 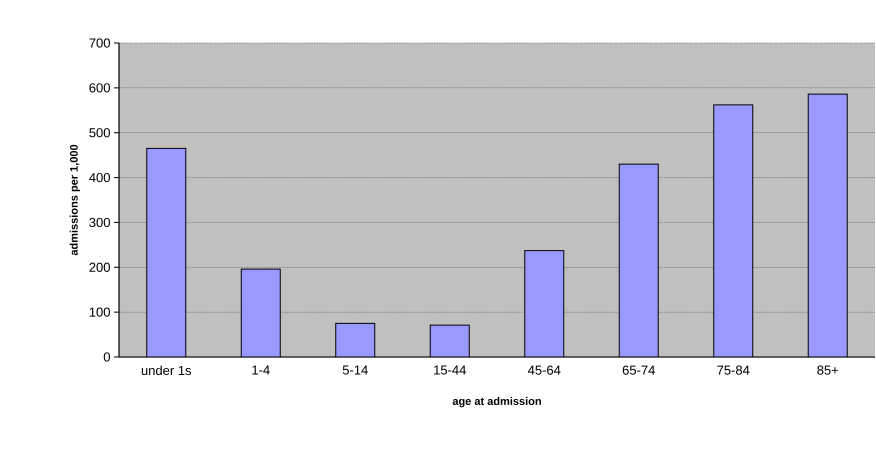 I want to click on y-tick-label: 0, so click(x=107, y=357).